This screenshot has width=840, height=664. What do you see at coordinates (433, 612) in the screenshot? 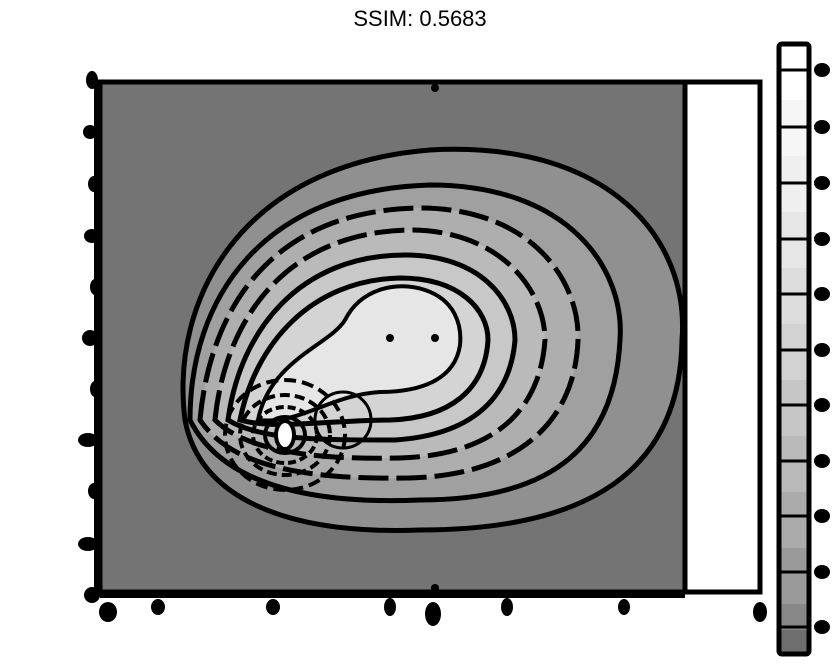
I see `x-tick-blobs` at bounding box center [433, 612].